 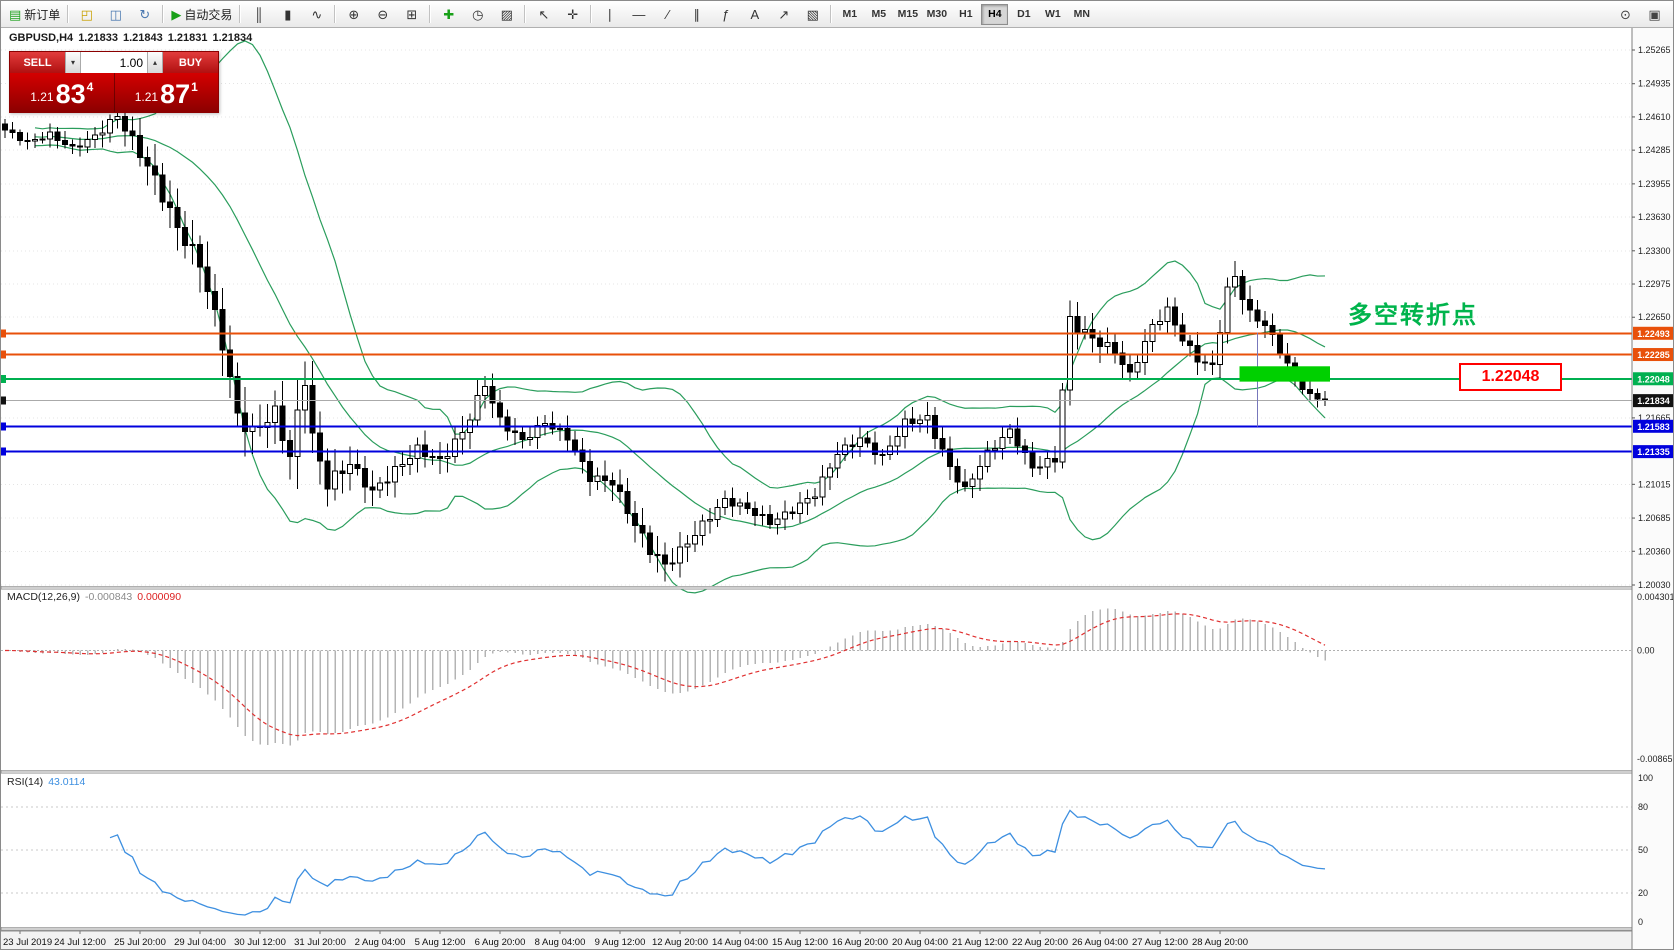 What do you see at coordinates (680, 942) in the screenshot?
I see `svg-text: 12 Aug 20:00` at bounding box center [680, 942].